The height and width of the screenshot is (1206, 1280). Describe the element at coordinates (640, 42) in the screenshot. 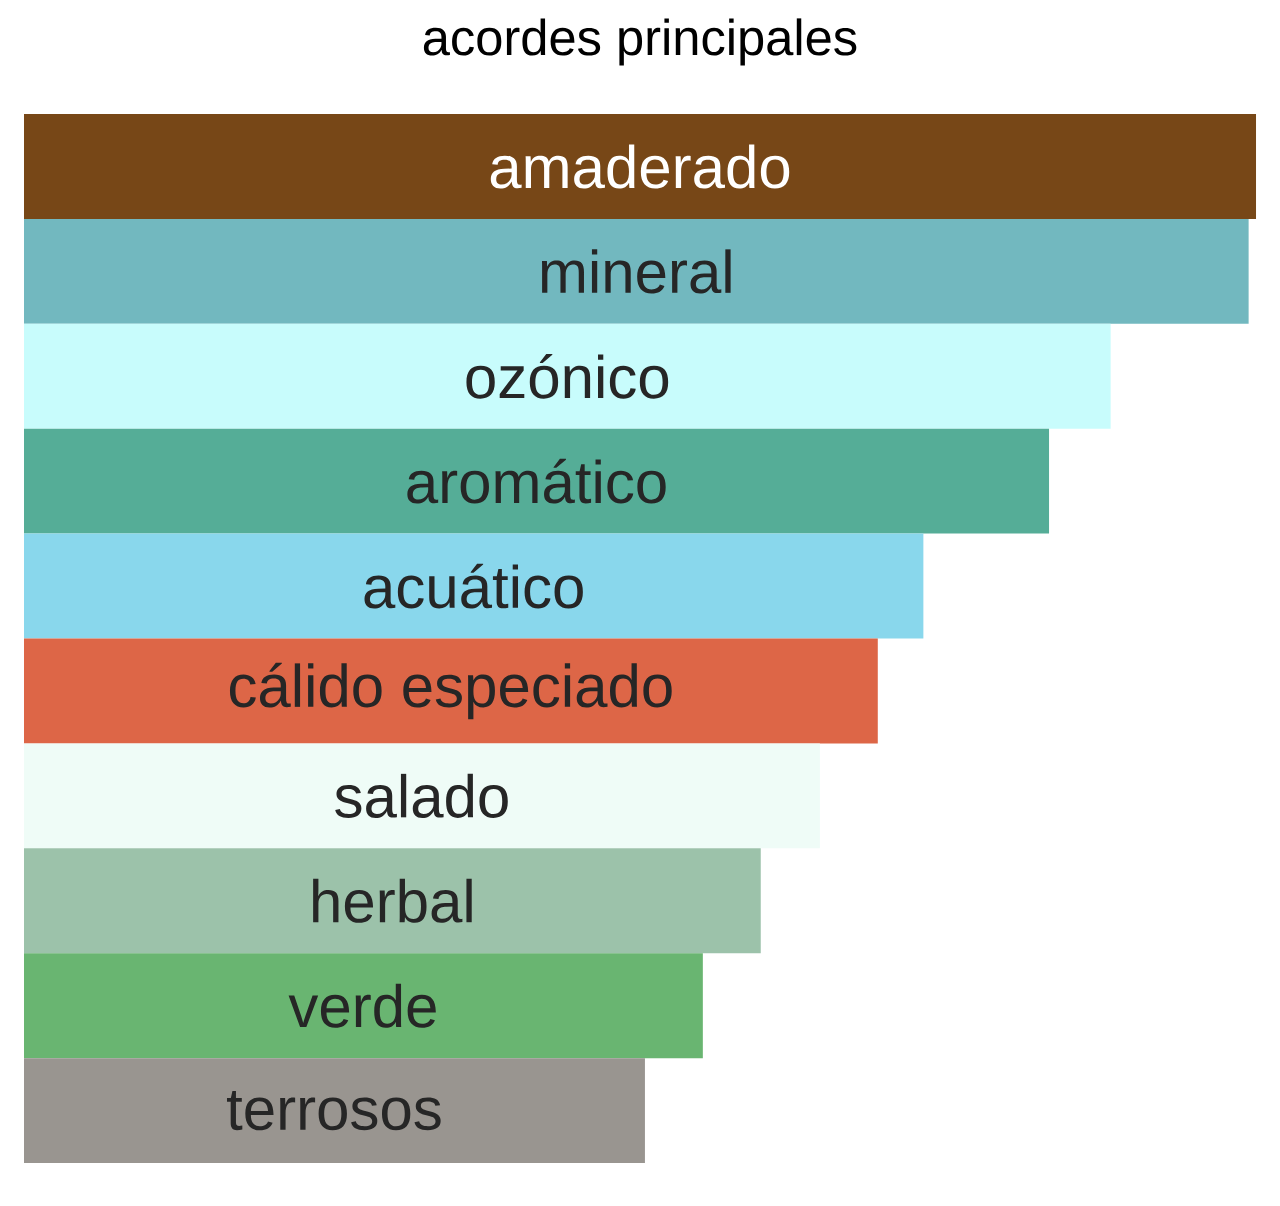

I see `chart-title: acordes principales` at that location.